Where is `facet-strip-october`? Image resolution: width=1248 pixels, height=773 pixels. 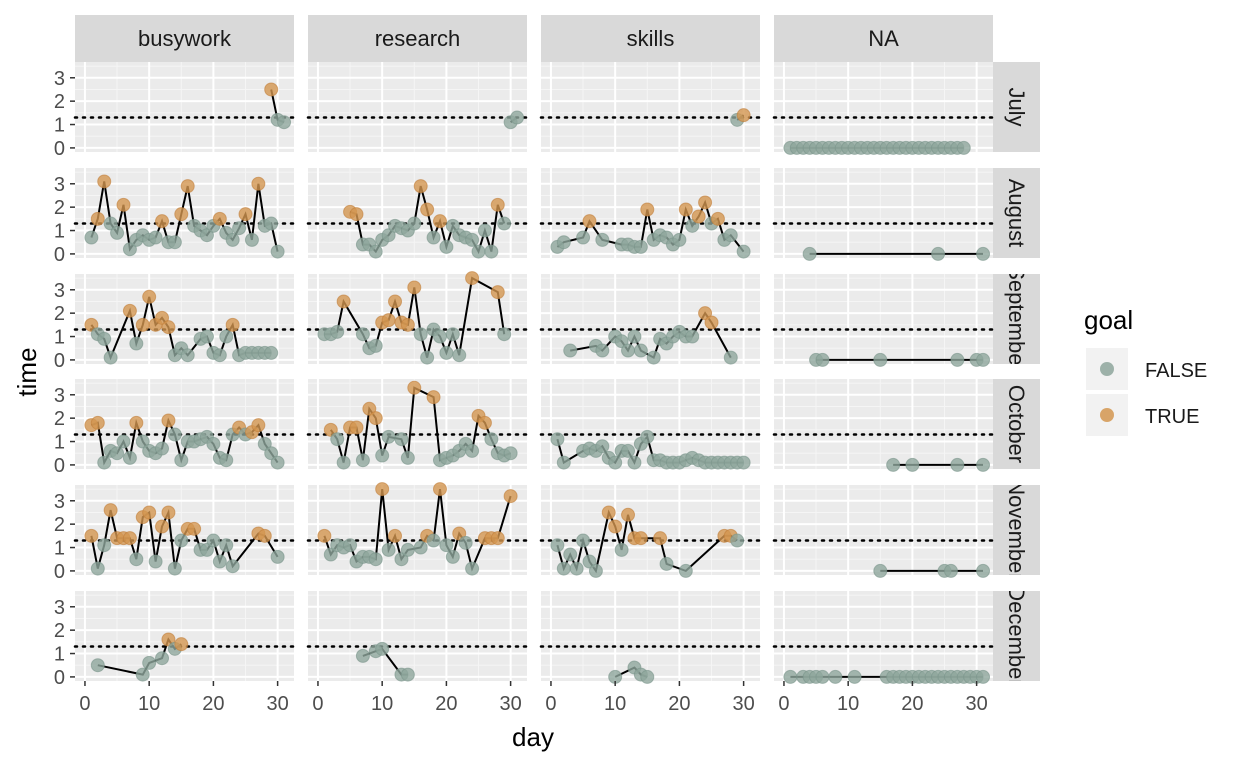 facet-strip-october is located at coordinates (1016, 424).